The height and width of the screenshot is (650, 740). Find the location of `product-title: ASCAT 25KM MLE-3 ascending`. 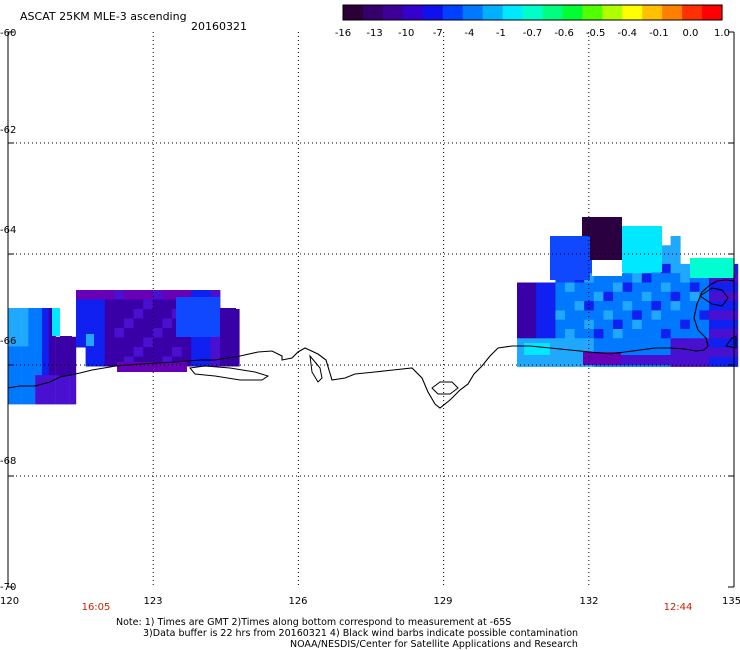

product-title: ASCAT 25KM MLE-3 ascending is located at coordinates (103, 16).